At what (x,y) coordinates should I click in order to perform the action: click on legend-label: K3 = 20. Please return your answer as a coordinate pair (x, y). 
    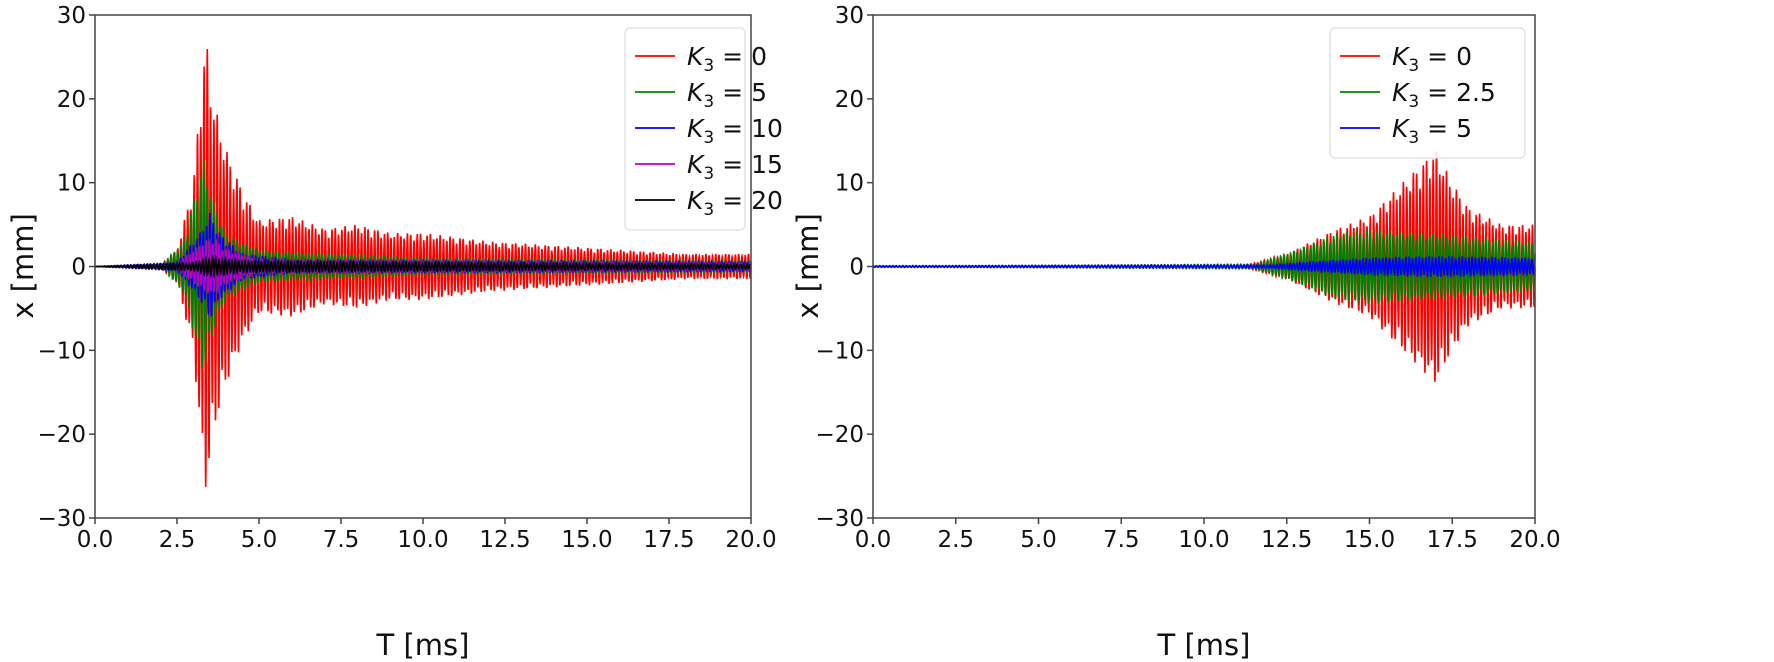
    Looking at the image, I should click on (735, 203).